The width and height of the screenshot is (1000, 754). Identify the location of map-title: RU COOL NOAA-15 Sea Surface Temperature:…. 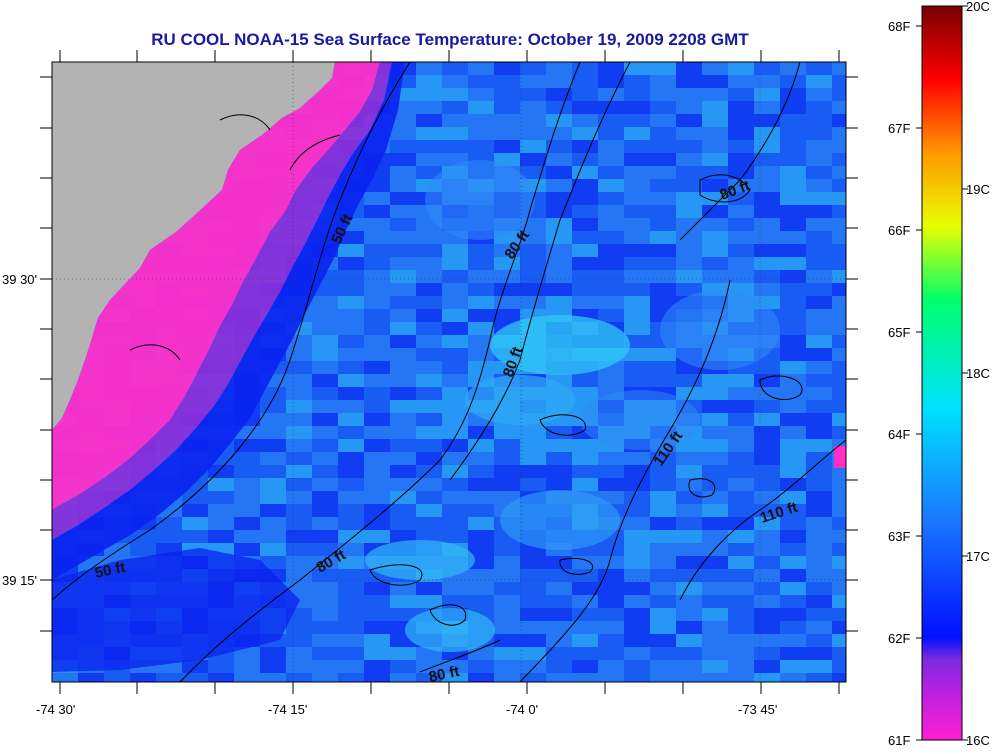
(450, 39).